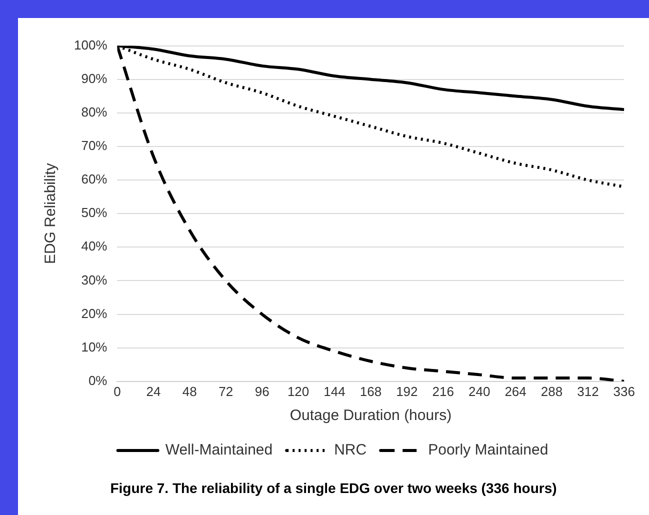  Describe the element at coordinates (371, 391) in the screenshot. I see `x-tick-label: 168` at that location.